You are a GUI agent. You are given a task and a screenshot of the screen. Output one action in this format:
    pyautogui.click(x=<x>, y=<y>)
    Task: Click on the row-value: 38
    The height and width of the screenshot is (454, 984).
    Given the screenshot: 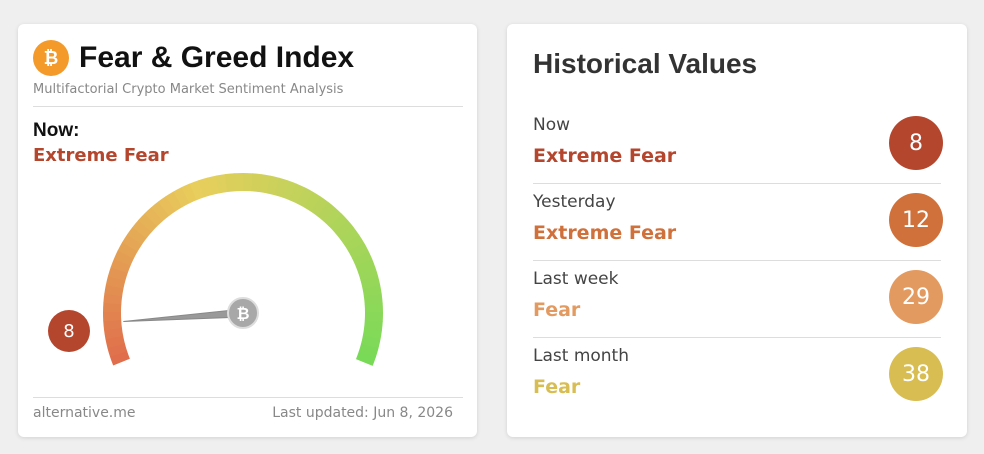 What is the action you would take?
    pyautogui.click(x=916, y=374)
    